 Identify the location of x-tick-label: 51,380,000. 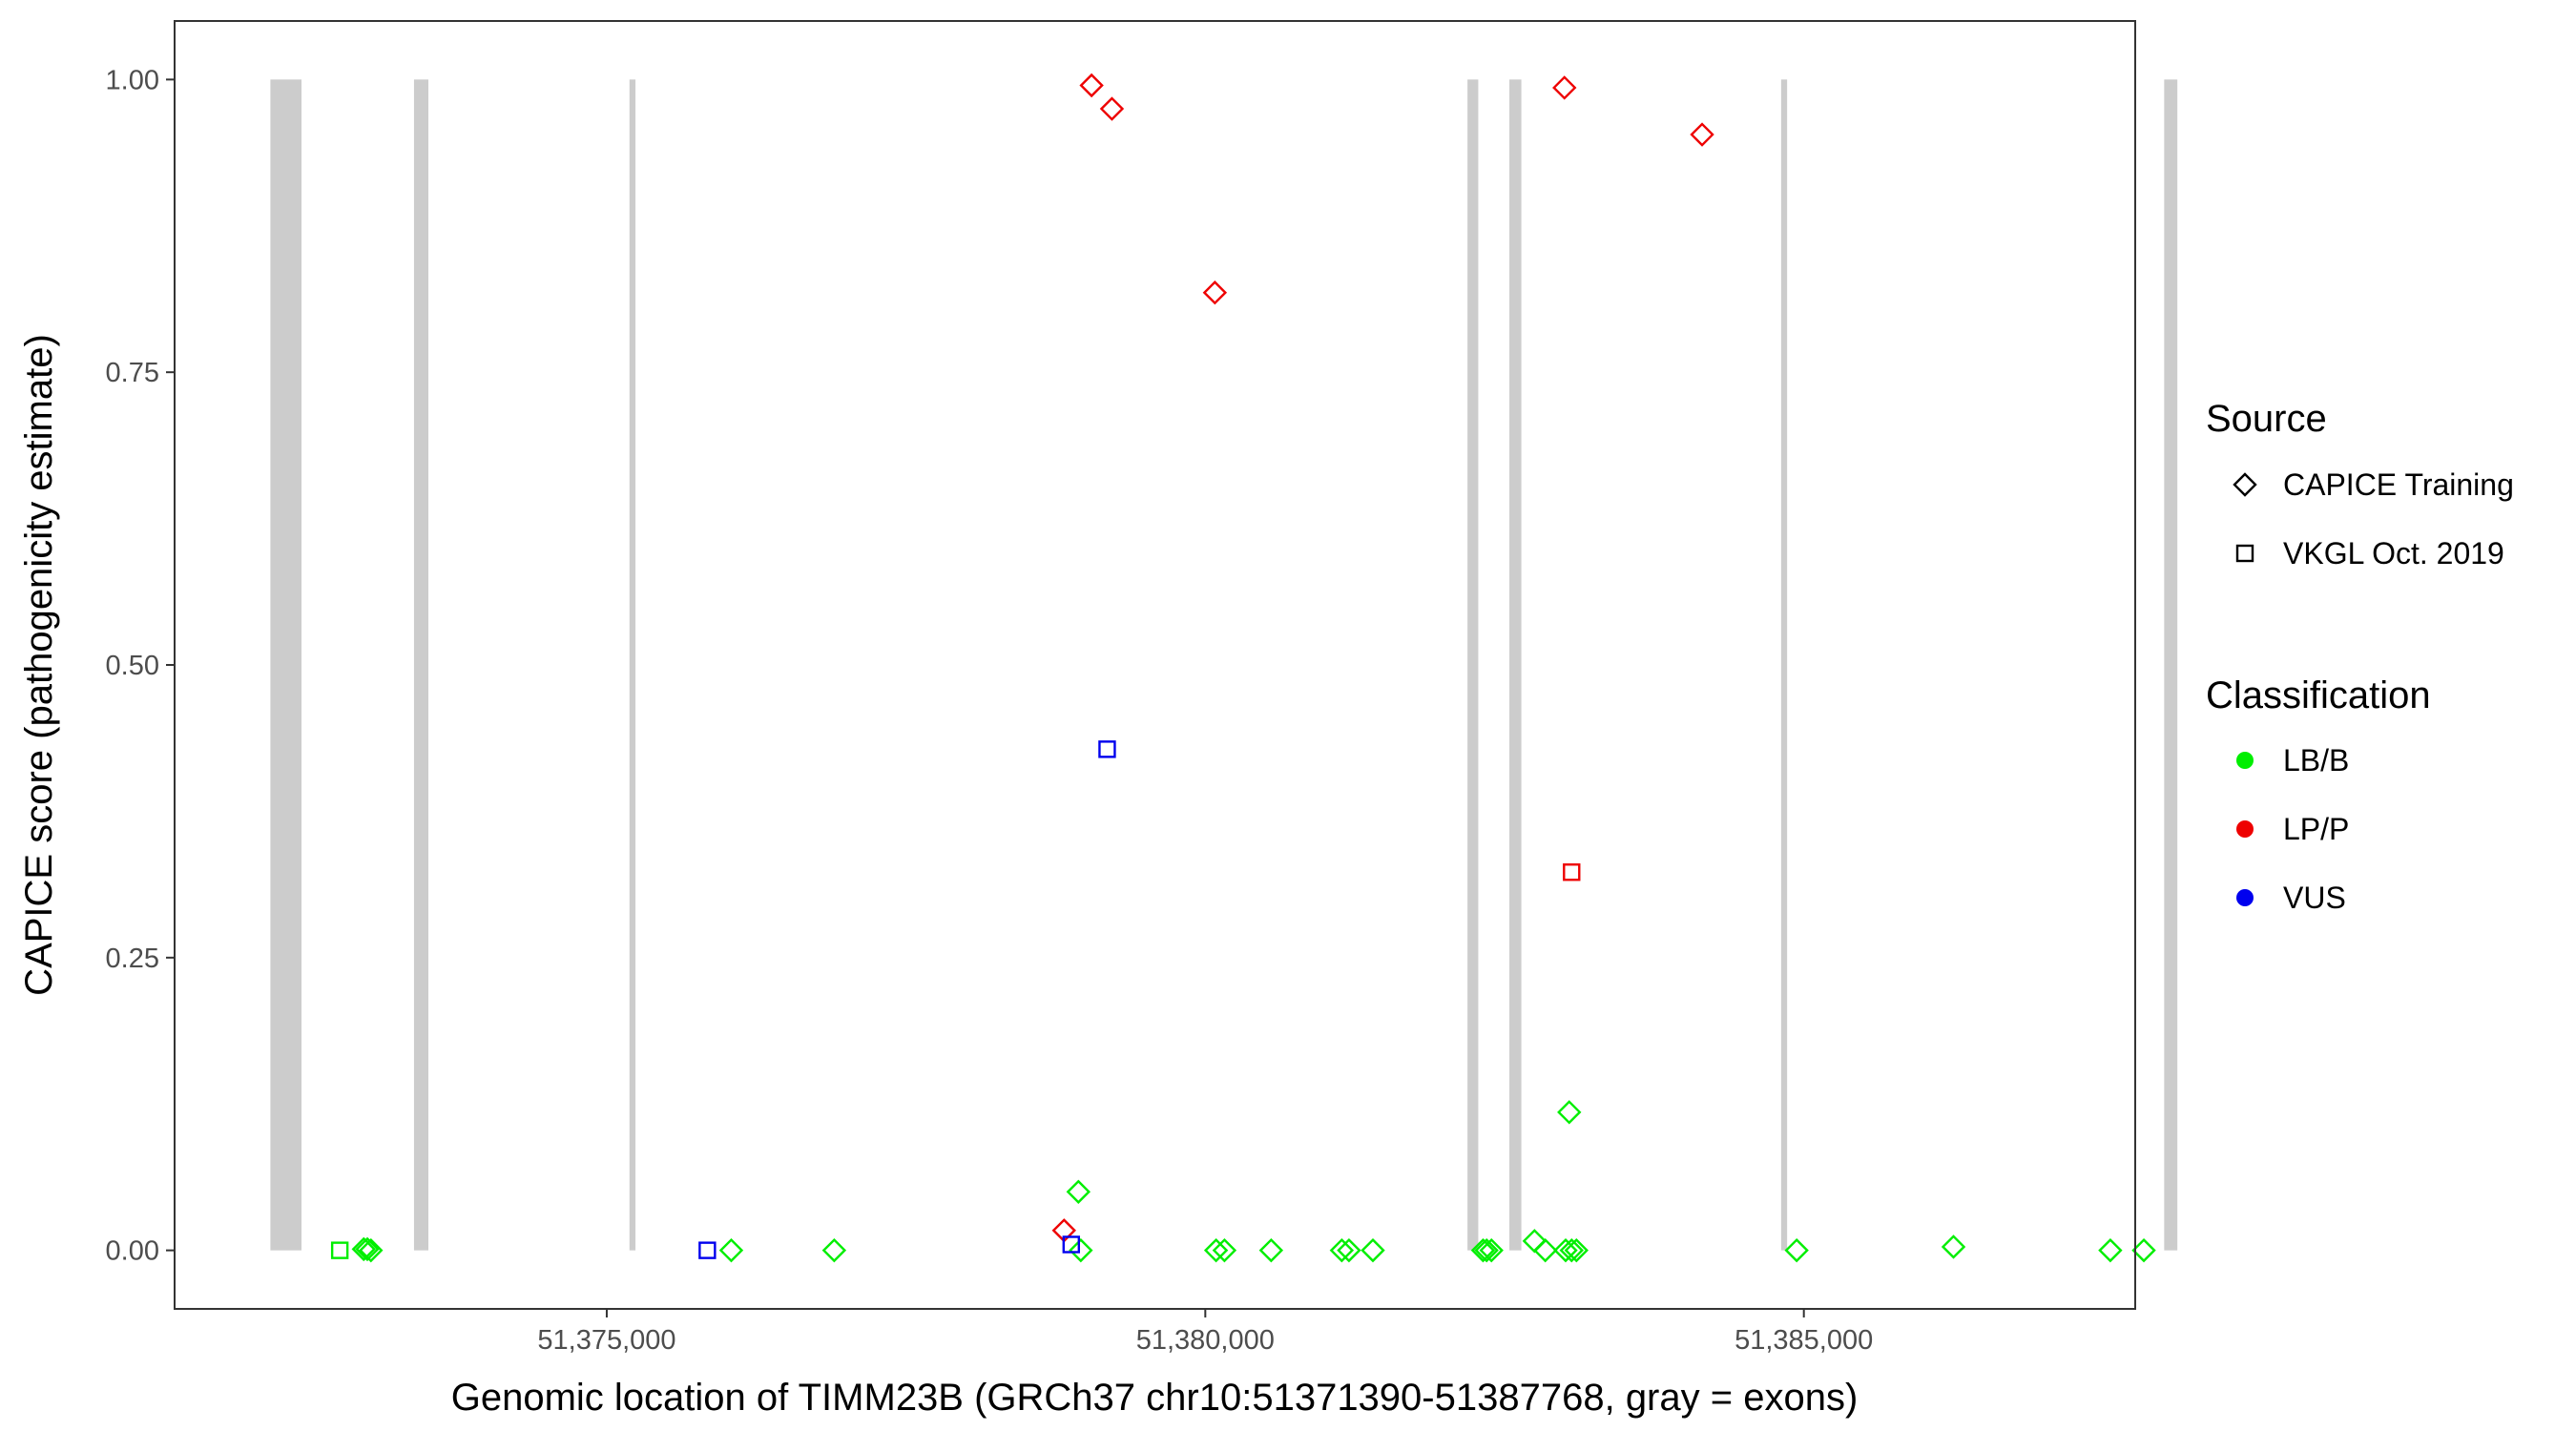
(1205, 1340).